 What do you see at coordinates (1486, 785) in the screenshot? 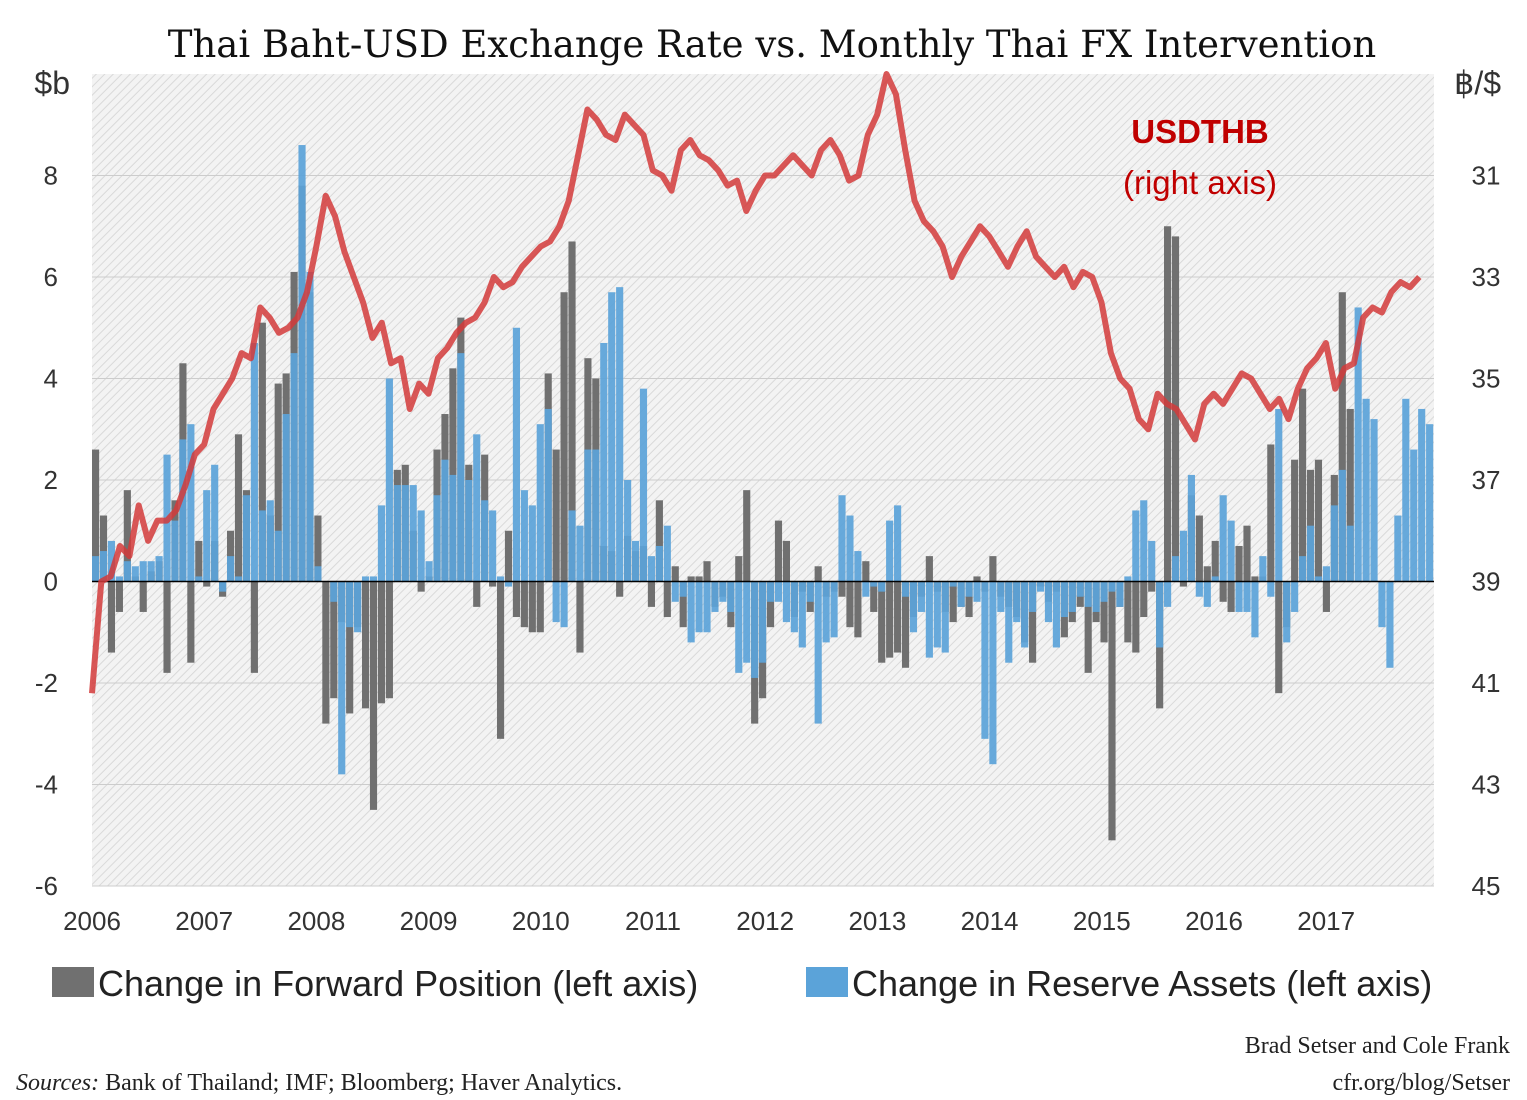
I see `right-tick-label: 43` at bounding box center [1486, 785].